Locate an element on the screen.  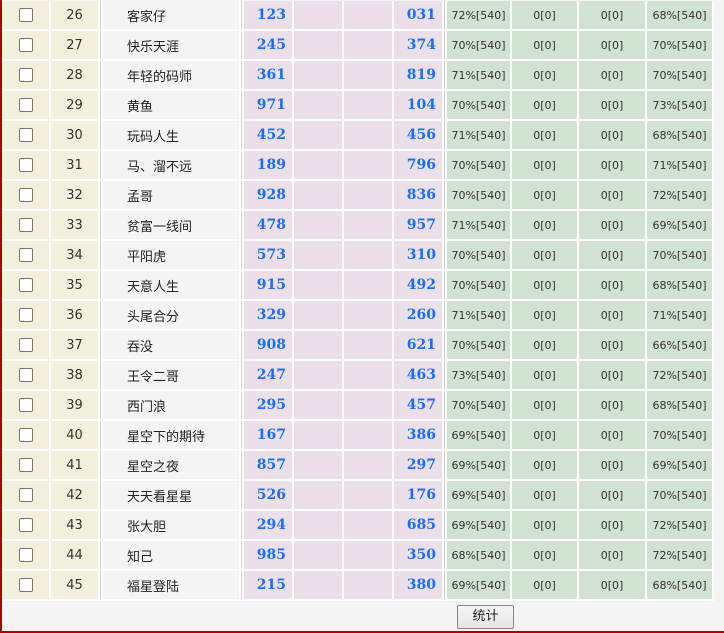
value-a: 189 is located at coordinates (269, 166).